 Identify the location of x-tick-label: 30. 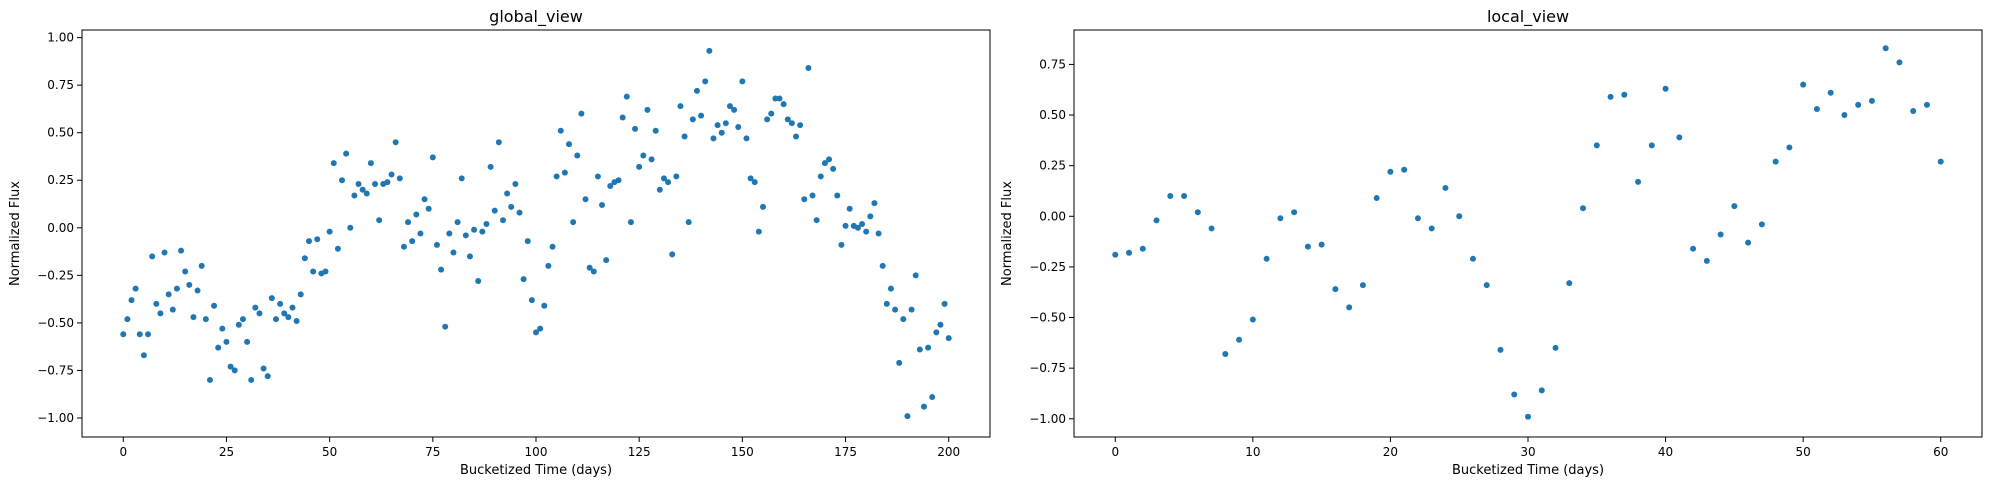
(1527, 452).